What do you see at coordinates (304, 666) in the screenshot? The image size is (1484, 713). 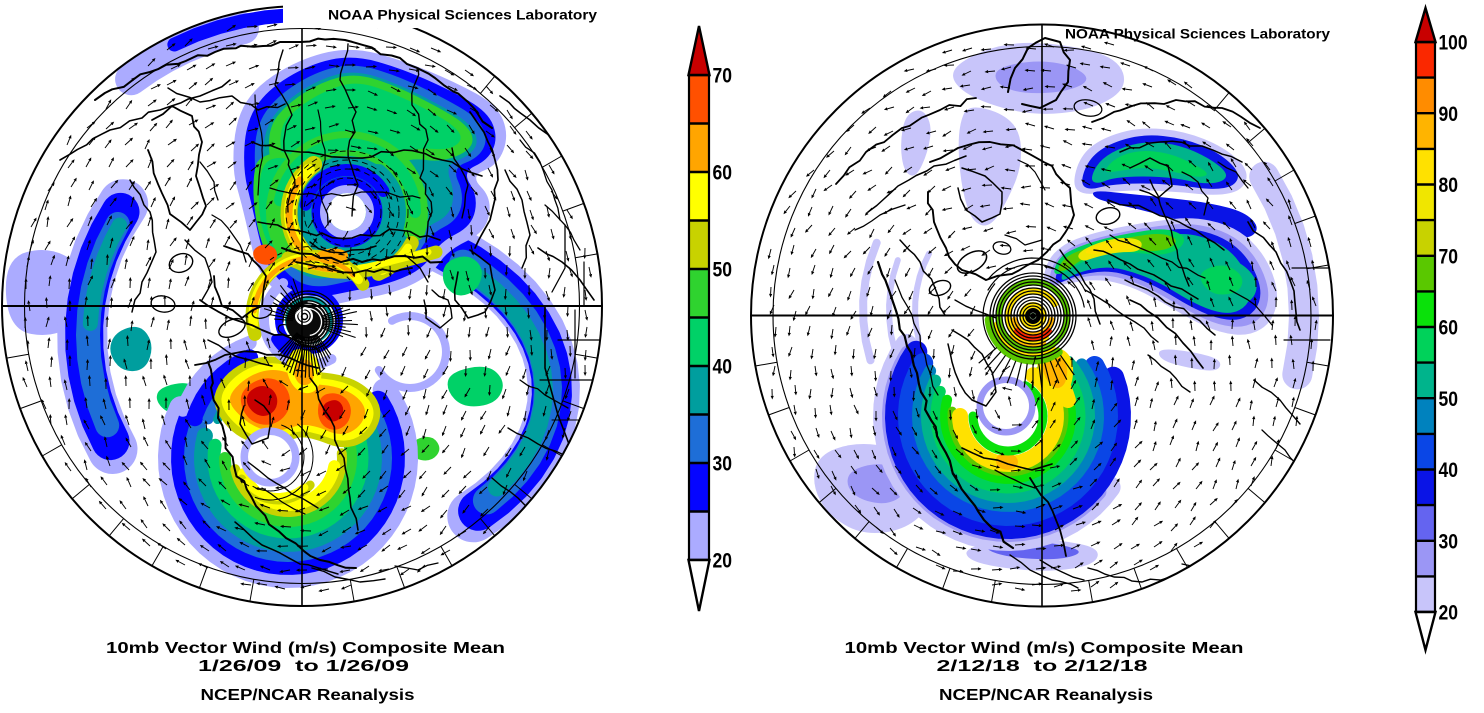 I see `svg-text: 1/26/09 to 1/26/09` at bounding box center [304, 666].